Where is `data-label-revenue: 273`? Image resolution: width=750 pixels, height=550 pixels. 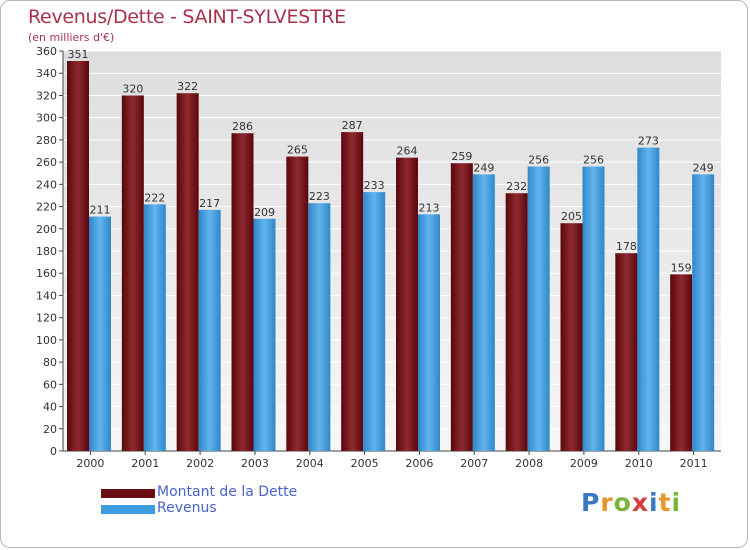
data-label-revenue: 273 is located at coordinates (648, 141).